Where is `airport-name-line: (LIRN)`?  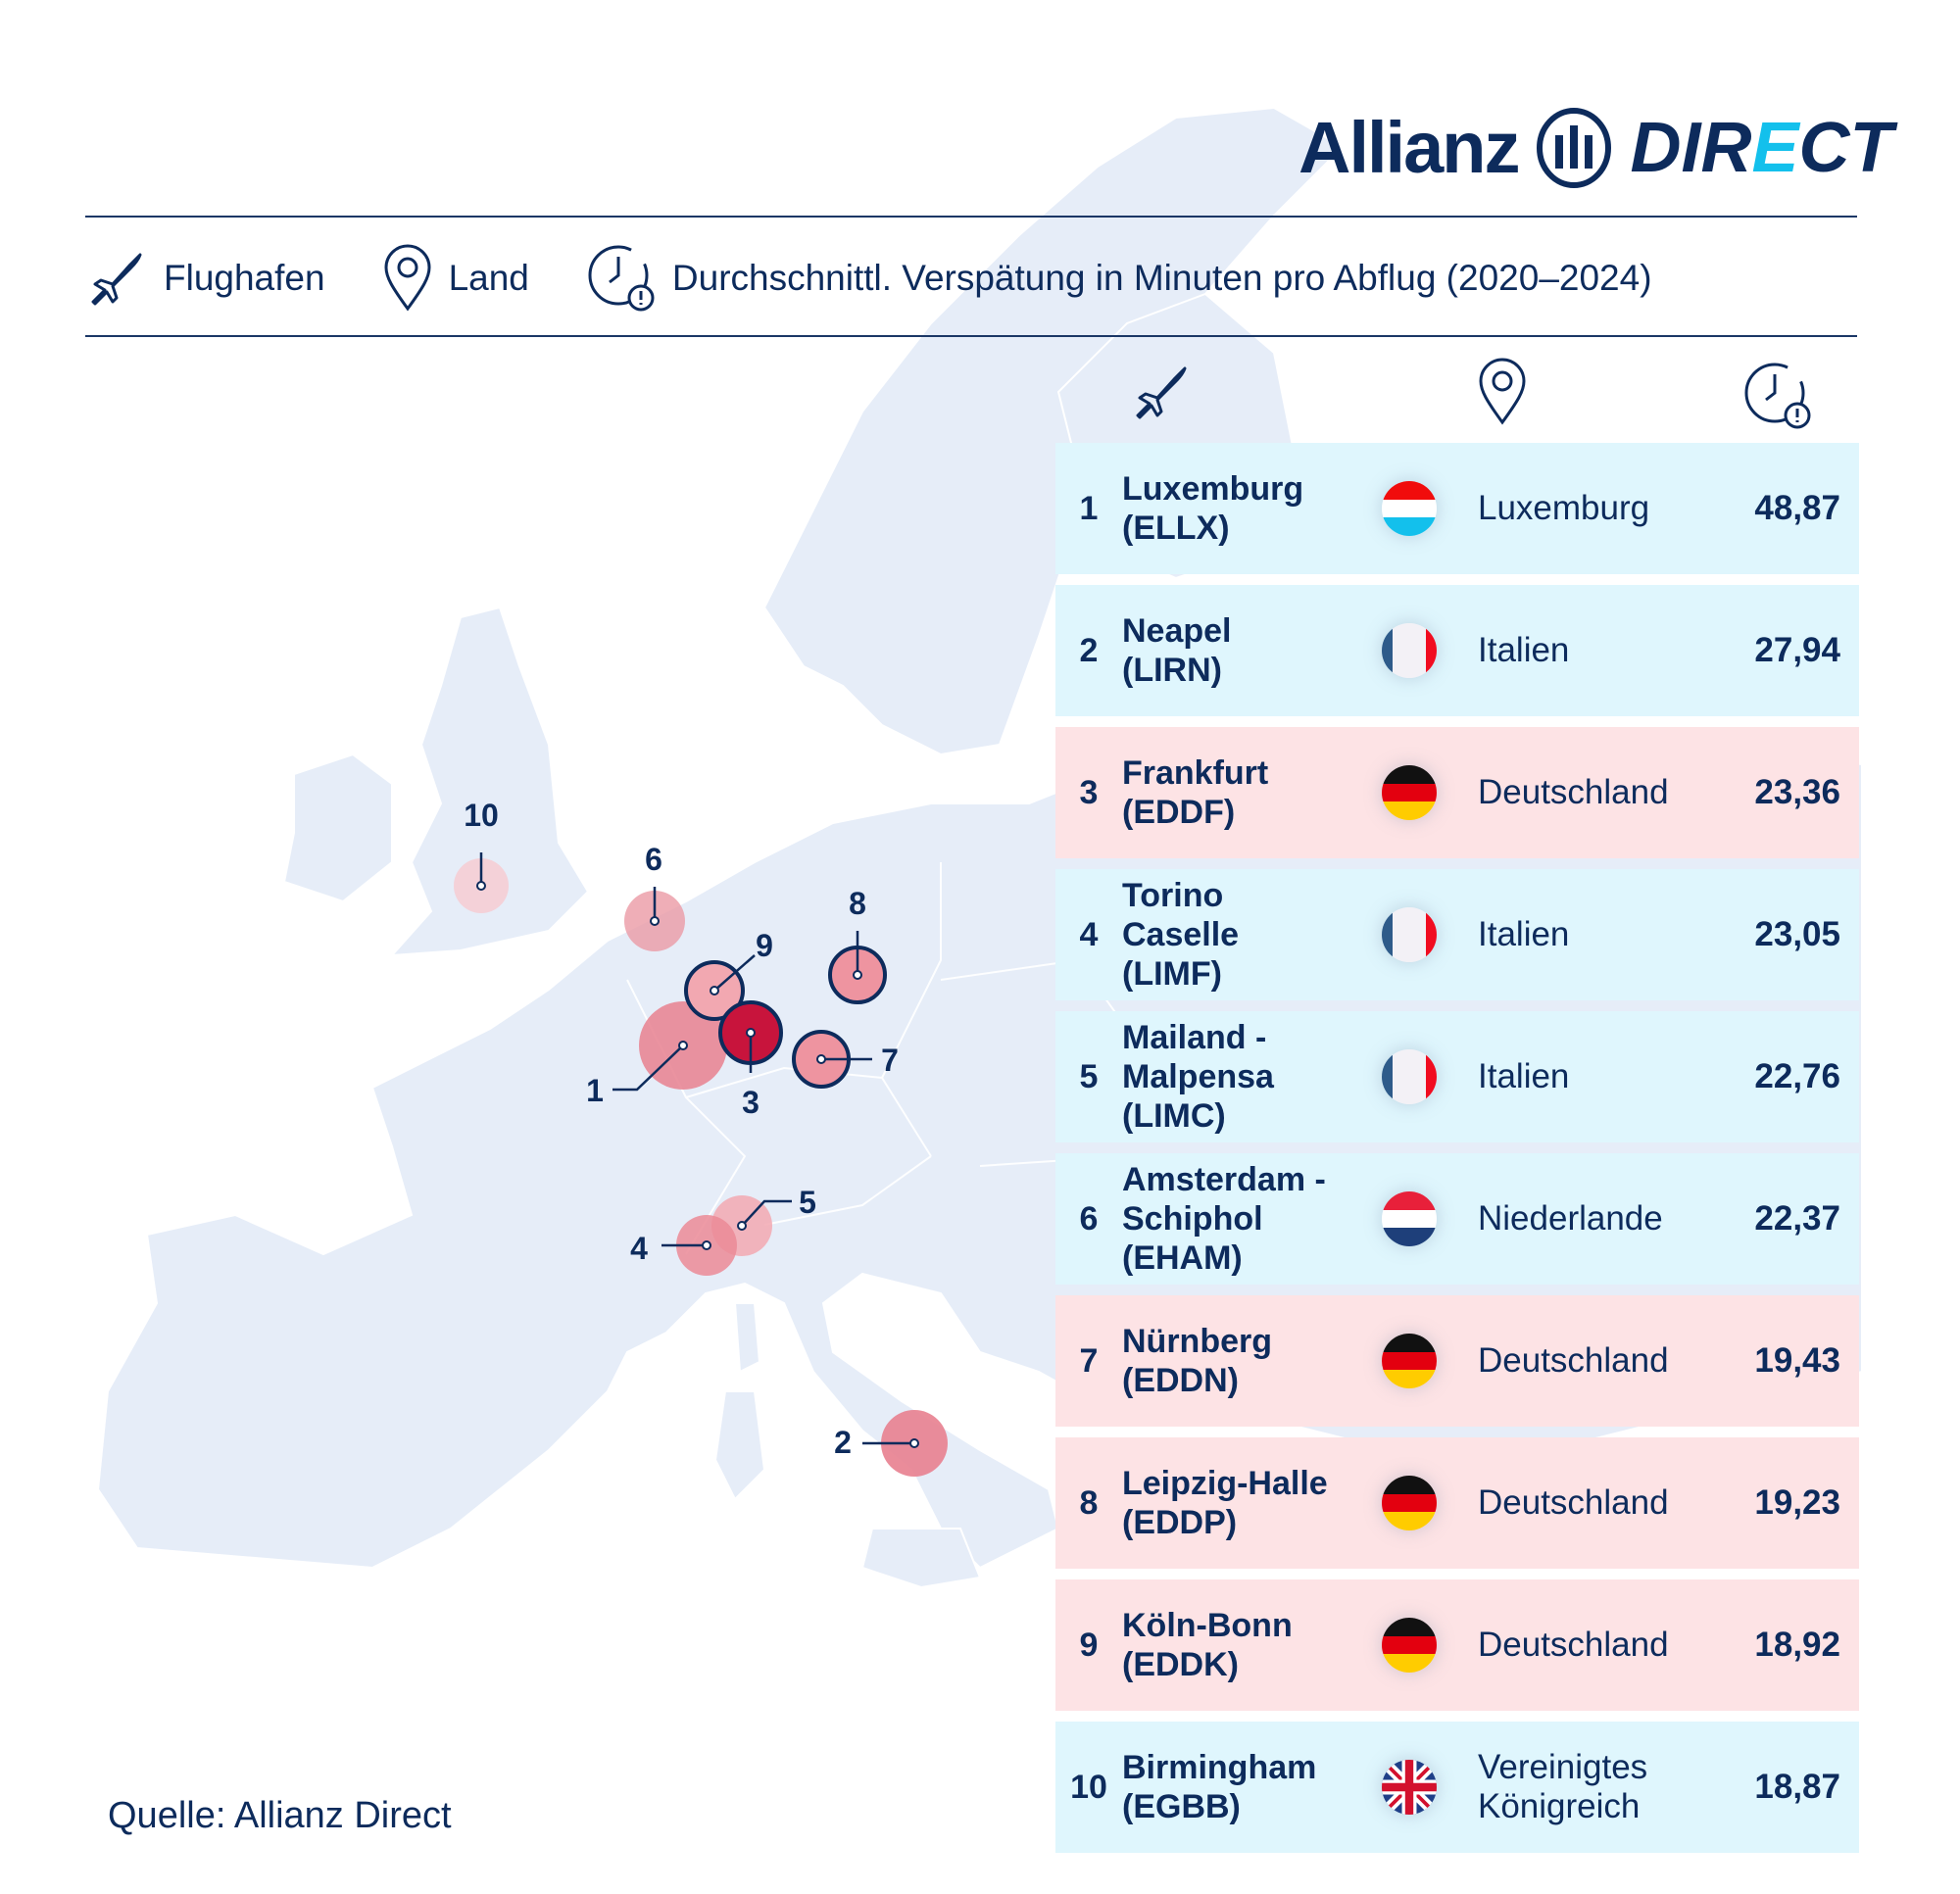 airport-name-line: (LIRN) is located at coordinates (1172, 670).